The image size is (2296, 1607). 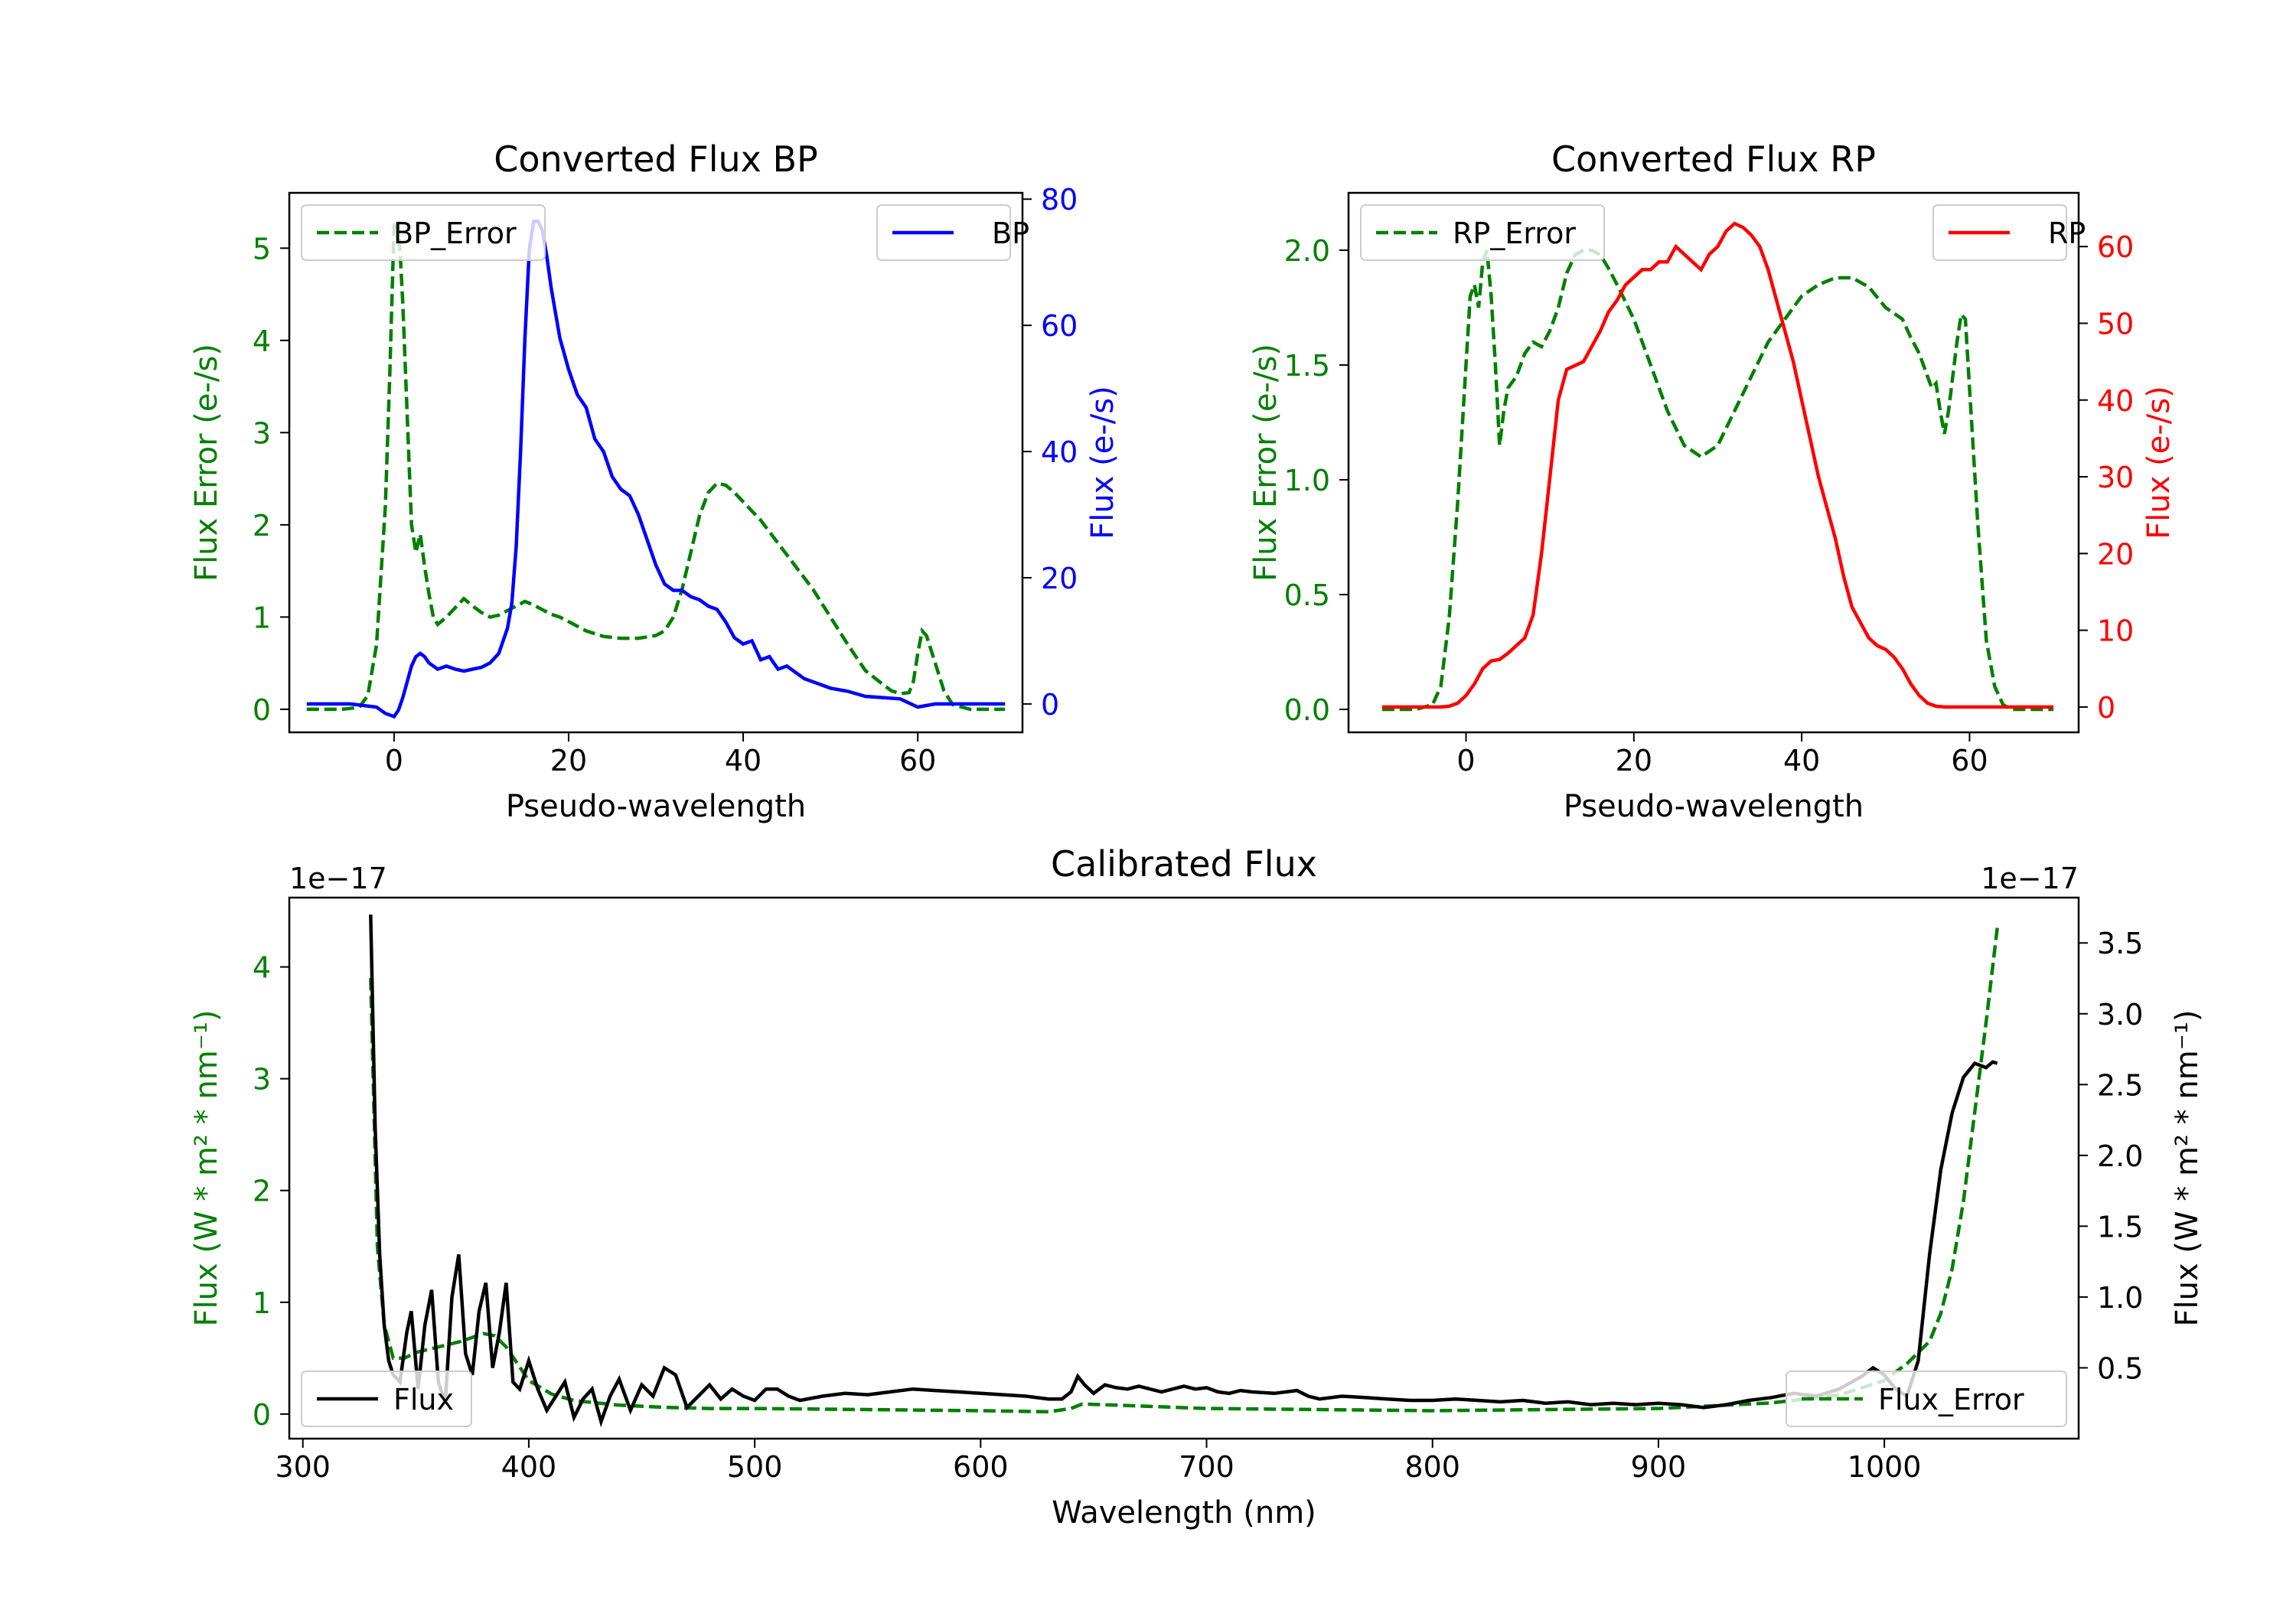 I want to click on legend-left: Flux, so click(x=386, y=1399).